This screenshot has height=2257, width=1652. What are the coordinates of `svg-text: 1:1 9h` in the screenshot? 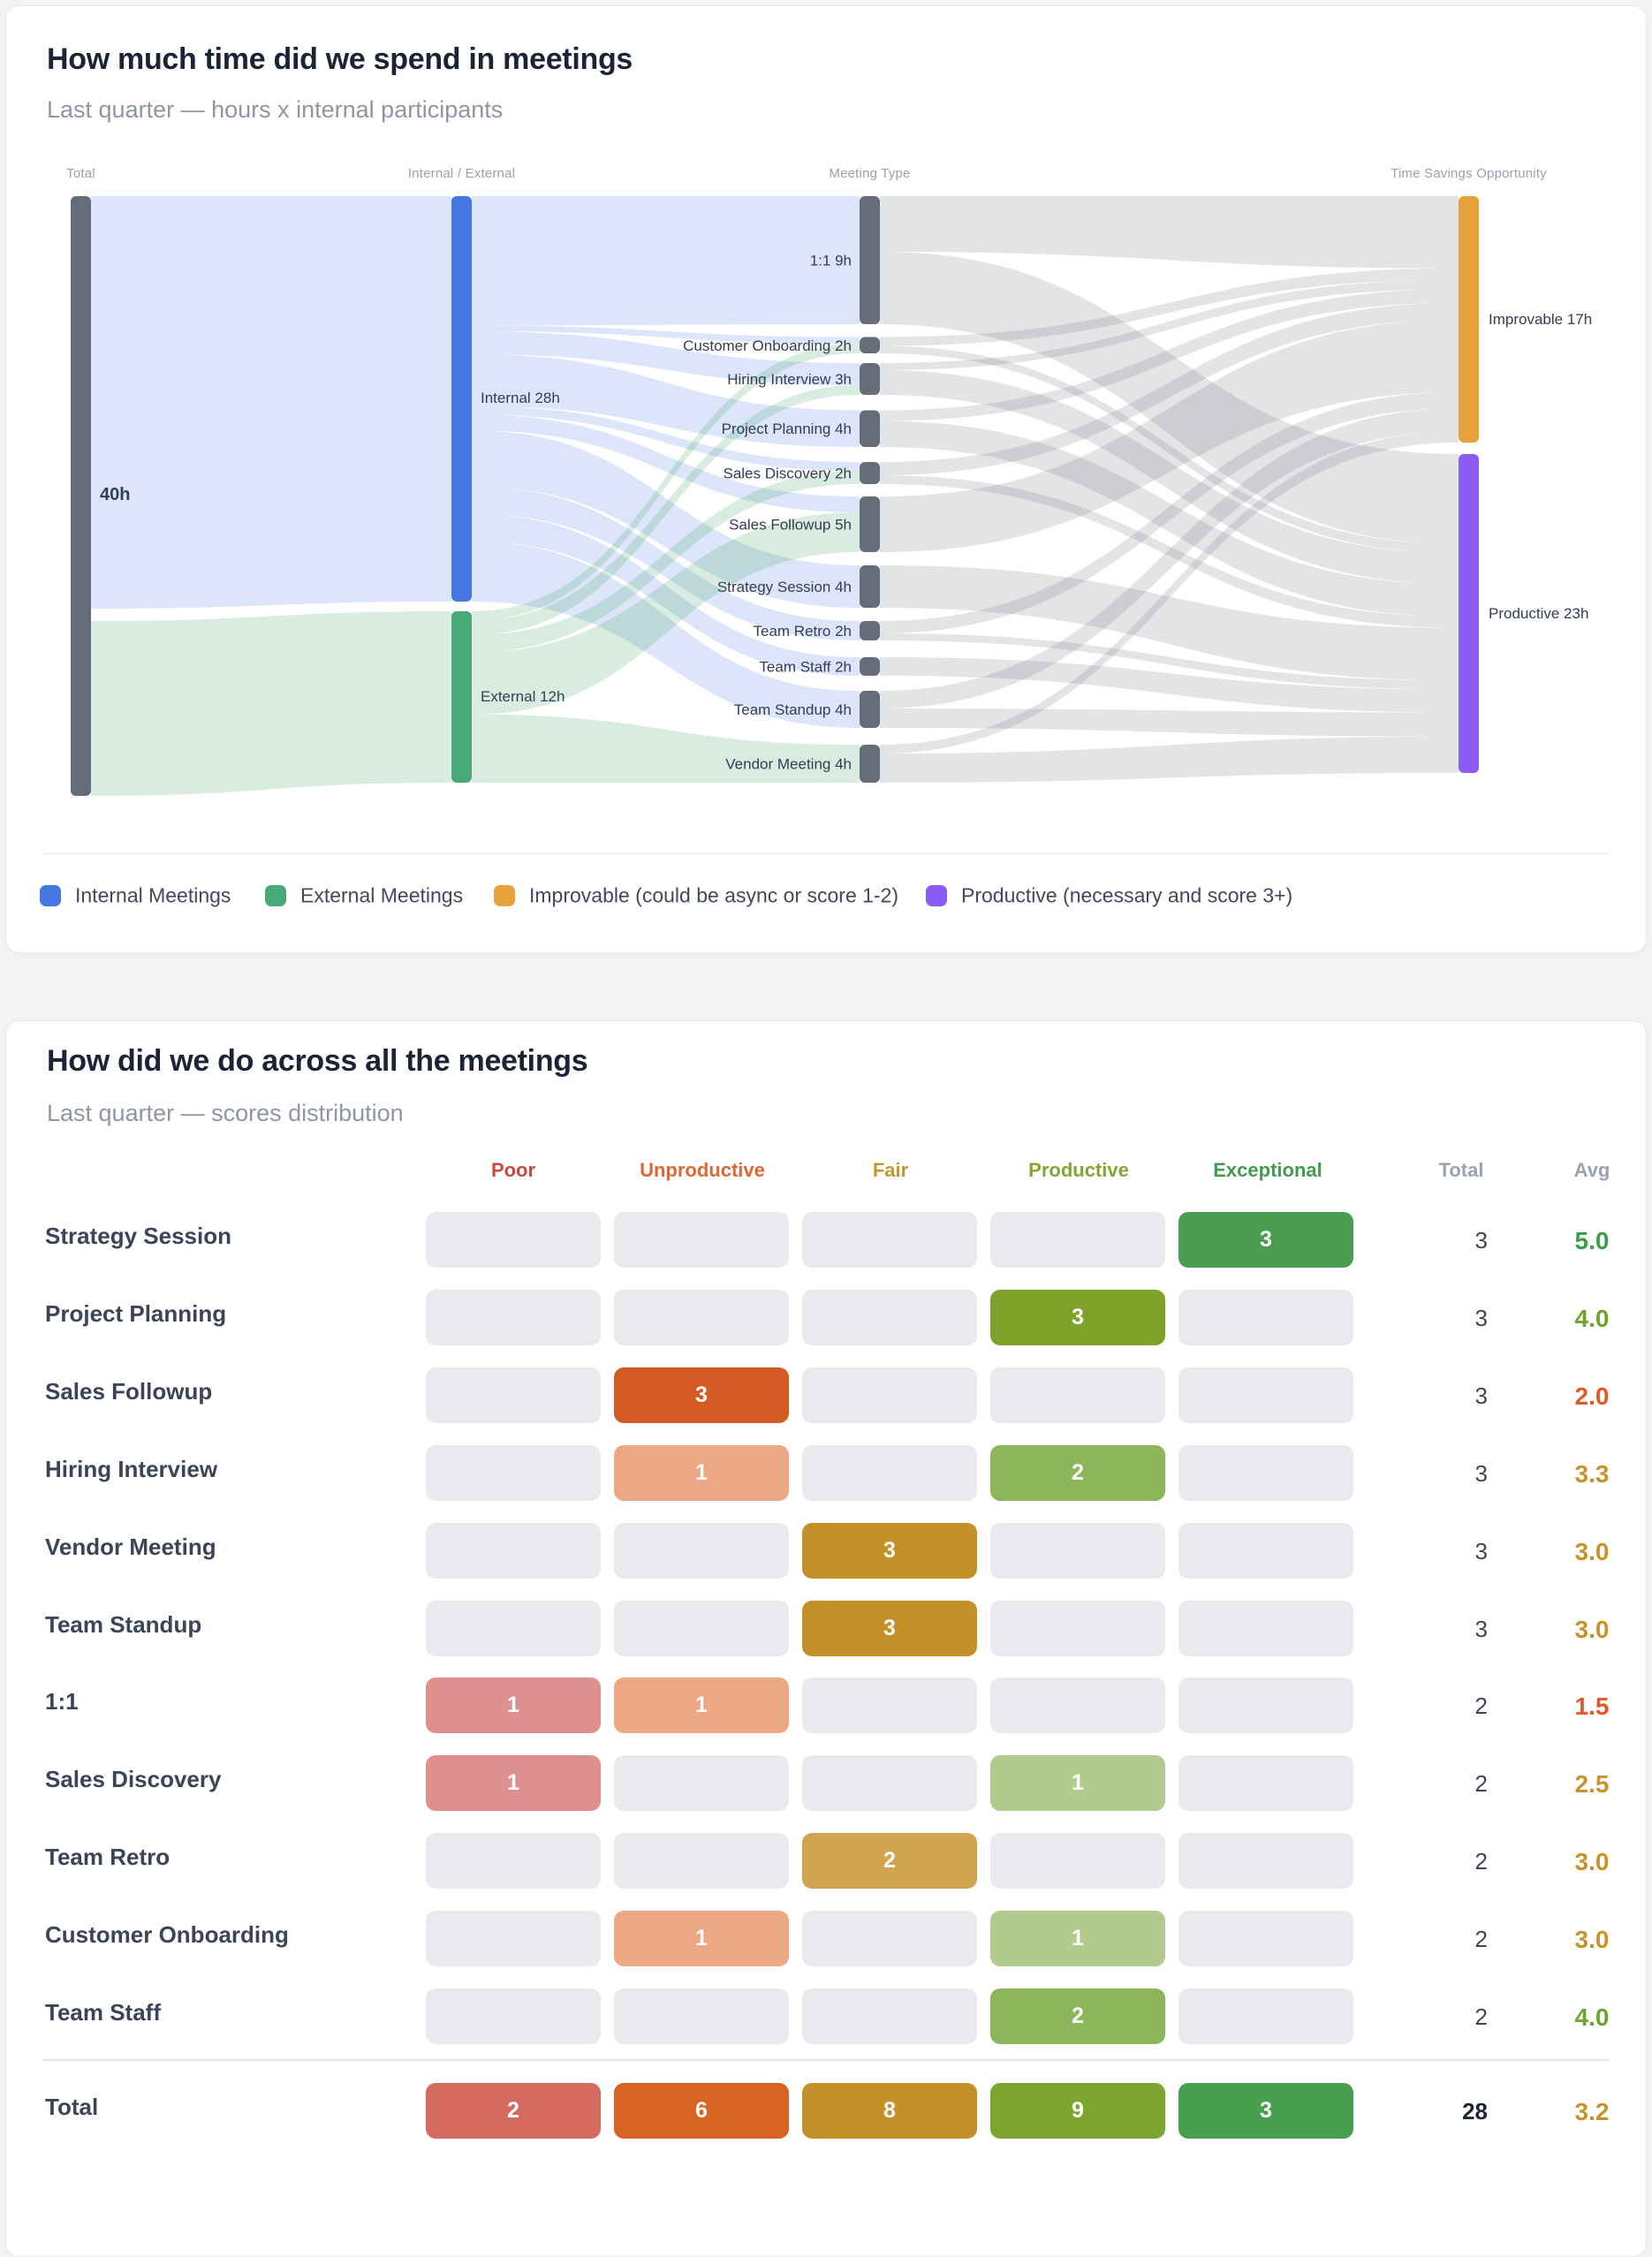 It's located at (831, 261).